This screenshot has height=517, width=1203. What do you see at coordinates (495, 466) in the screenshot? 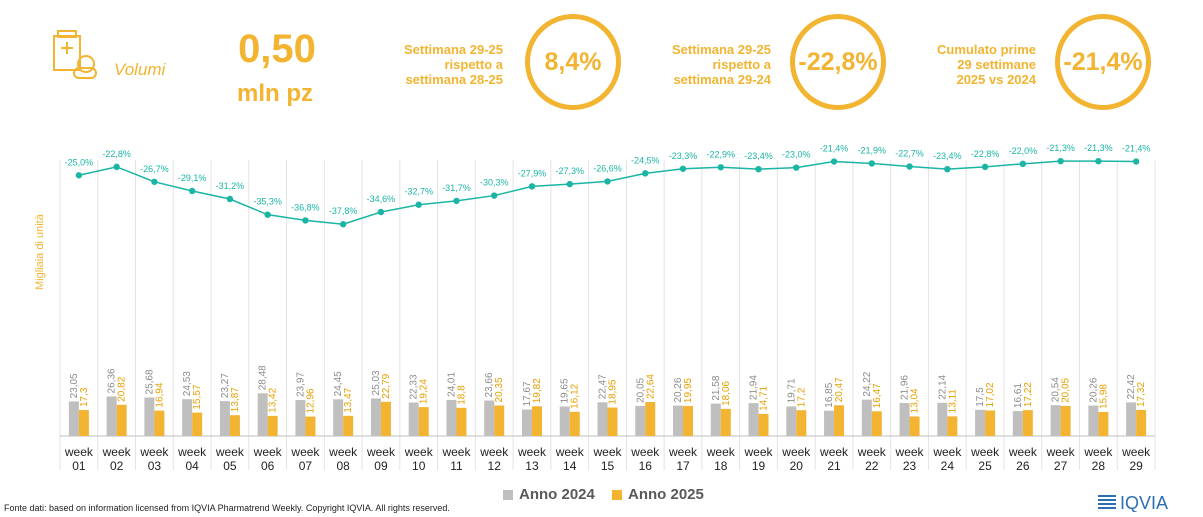
I see `x-tick-label: 12` at bounding box center [495, 466].